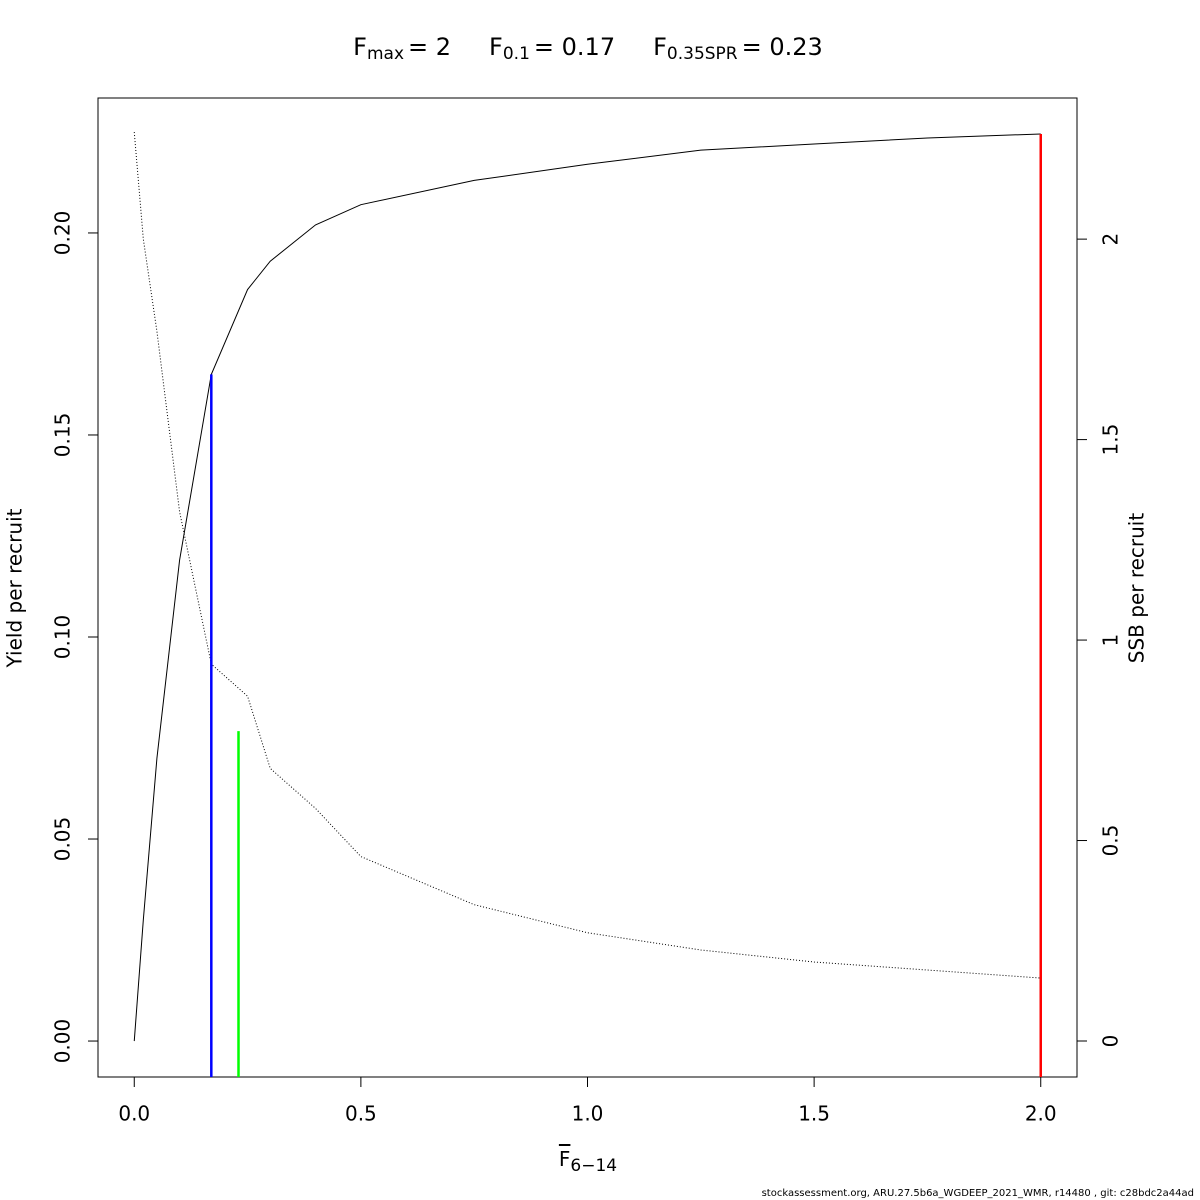 This screenshot has width=1200, height=1200. Describe the element at coordinates (1137, 588) in the screenshot. I see `y2-axis-label: SSB per recruit` at that location.